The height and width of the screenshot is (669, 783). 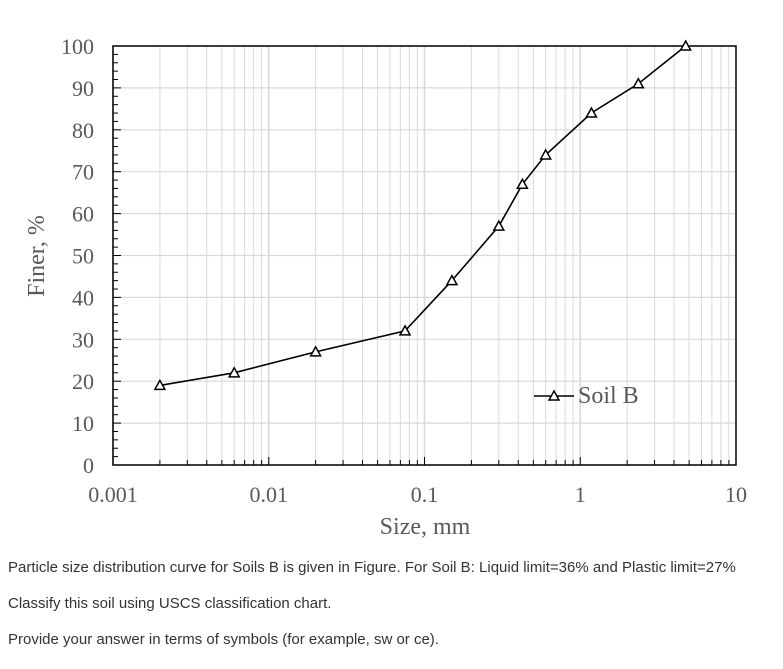 I want to click on legend-marker-triangle-icon, so click(x=554, y=395).